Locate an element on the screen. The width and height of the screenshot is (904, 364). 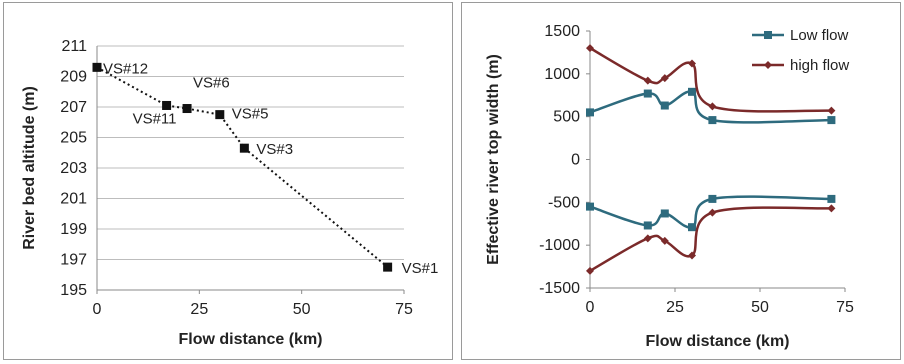
y-tick-label: 211 is located at coordinates (74, 46).